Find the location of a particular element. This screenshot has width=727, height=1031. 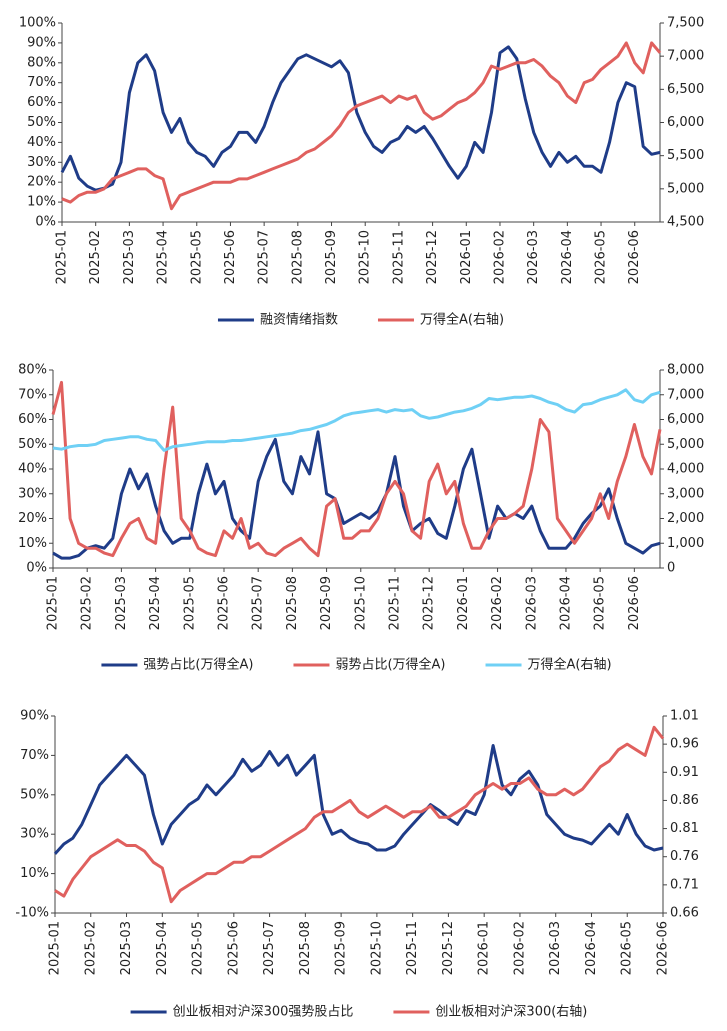

legend-label: 创业板相对沪深300强势股占比 is located at coordinates (263, 1012).